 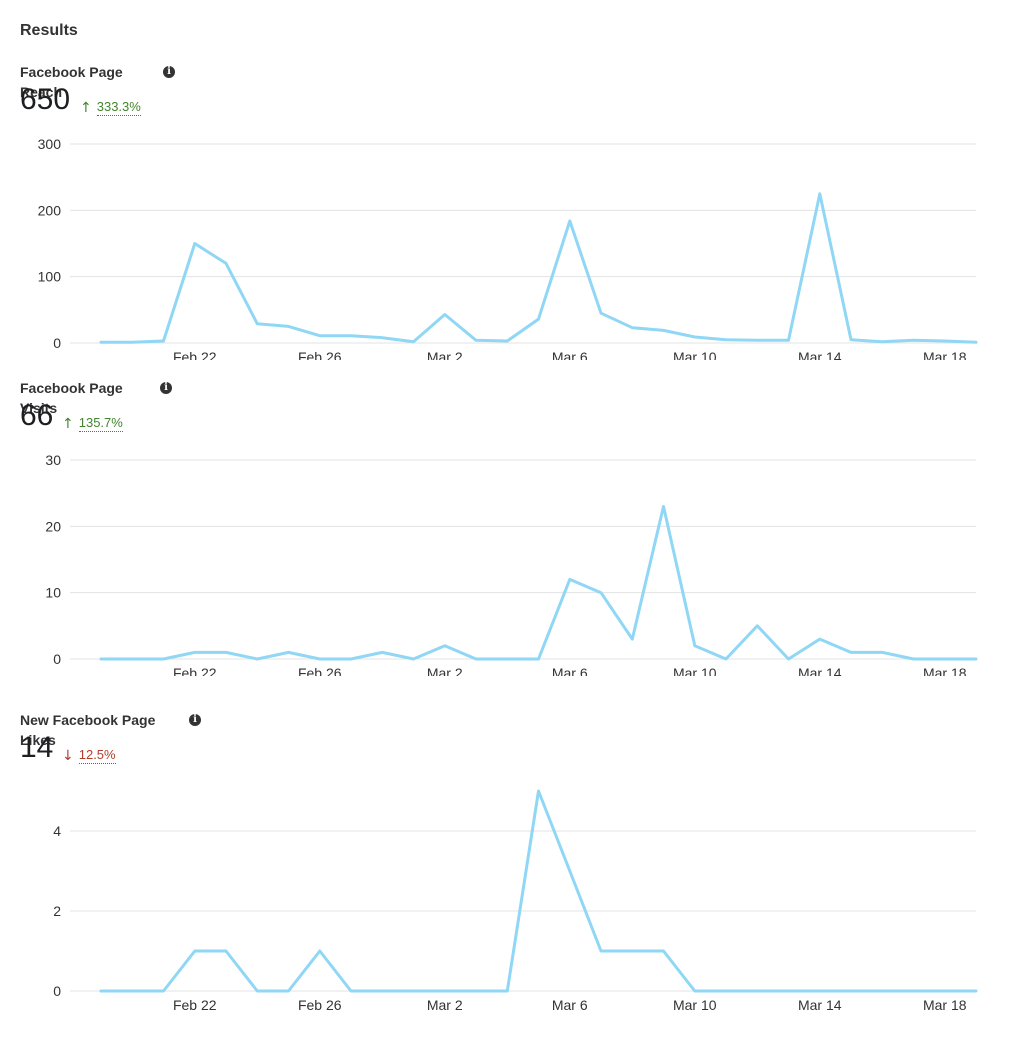 I want to click on page-title: Results, so click(x=49, y=30).